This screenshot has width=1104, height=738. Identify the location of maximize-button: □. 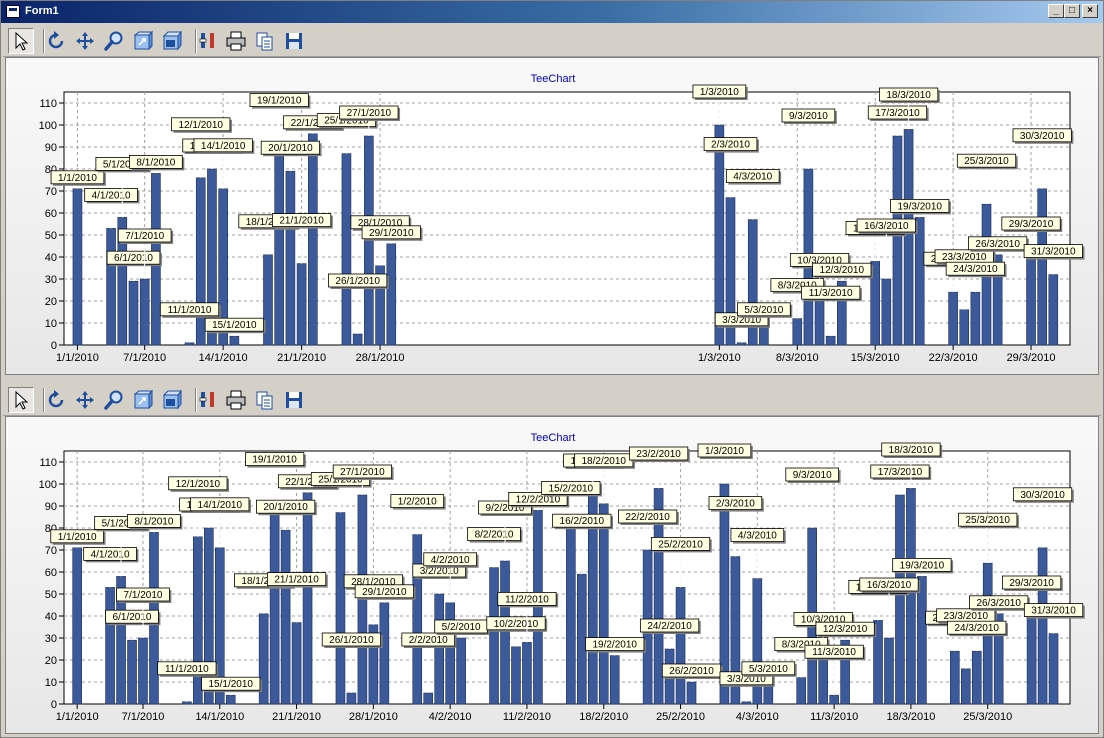
(1072, 11).